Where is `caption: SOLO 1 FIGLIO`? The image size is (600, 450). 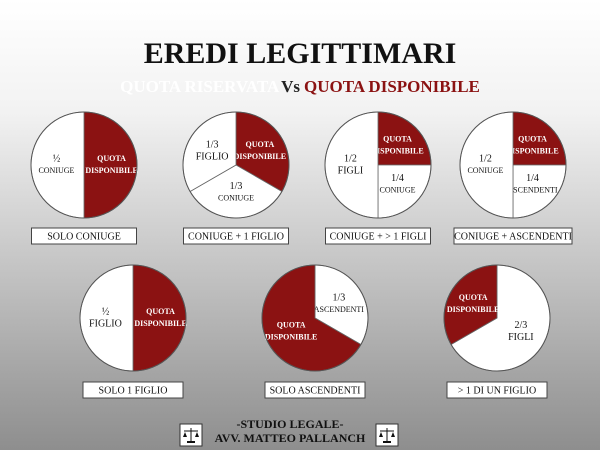 caption: SOLO 1 FIGLIO is located at coordinates (133, 390).